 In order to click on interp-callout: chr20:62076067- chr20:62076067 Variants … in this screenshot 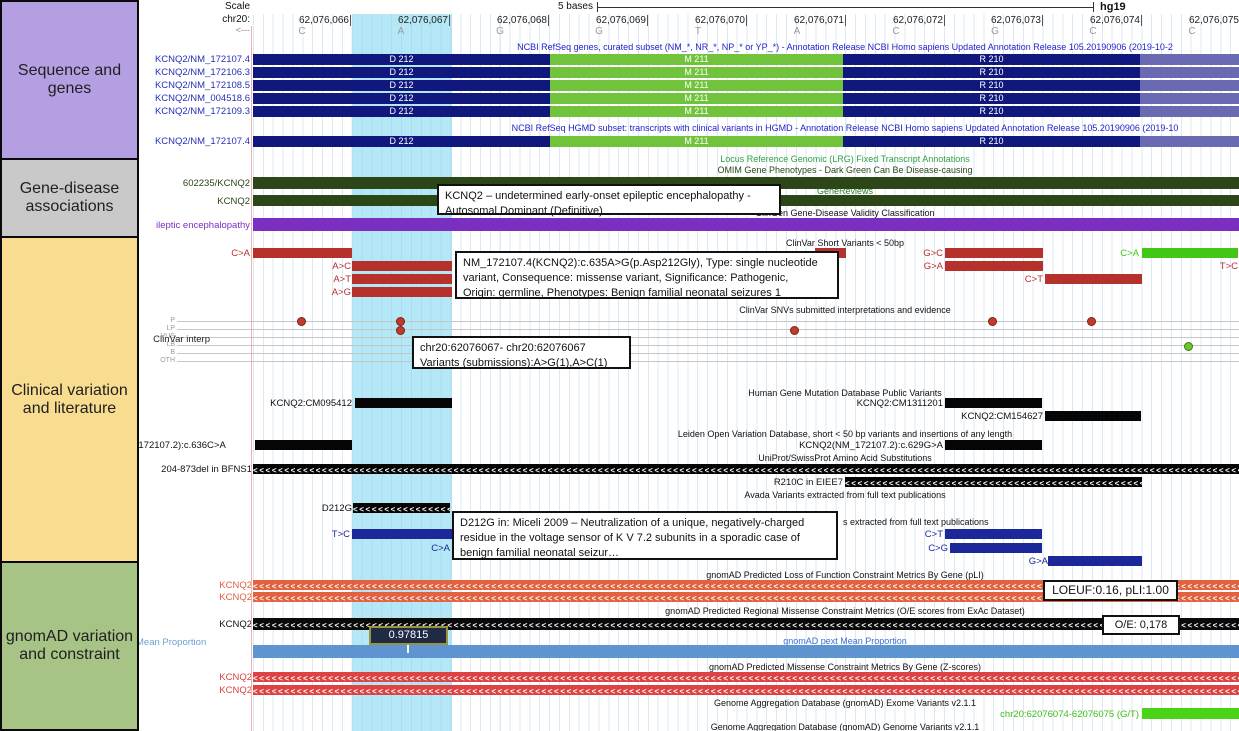, I will do `click(521, 352)`.